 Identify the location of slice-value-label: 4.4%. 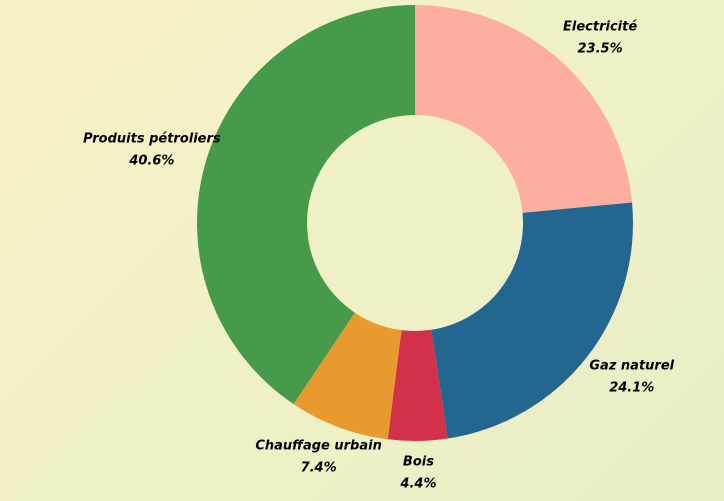
(417, 483).